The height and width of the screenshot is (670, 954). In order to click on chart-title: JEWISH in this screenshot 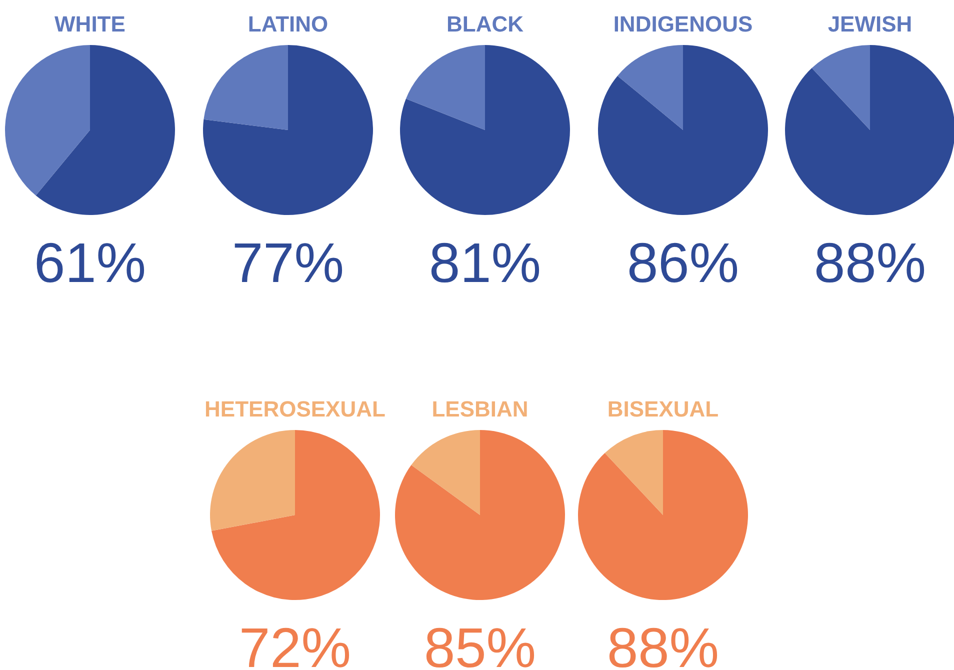, I will do `click(870, 24)`.